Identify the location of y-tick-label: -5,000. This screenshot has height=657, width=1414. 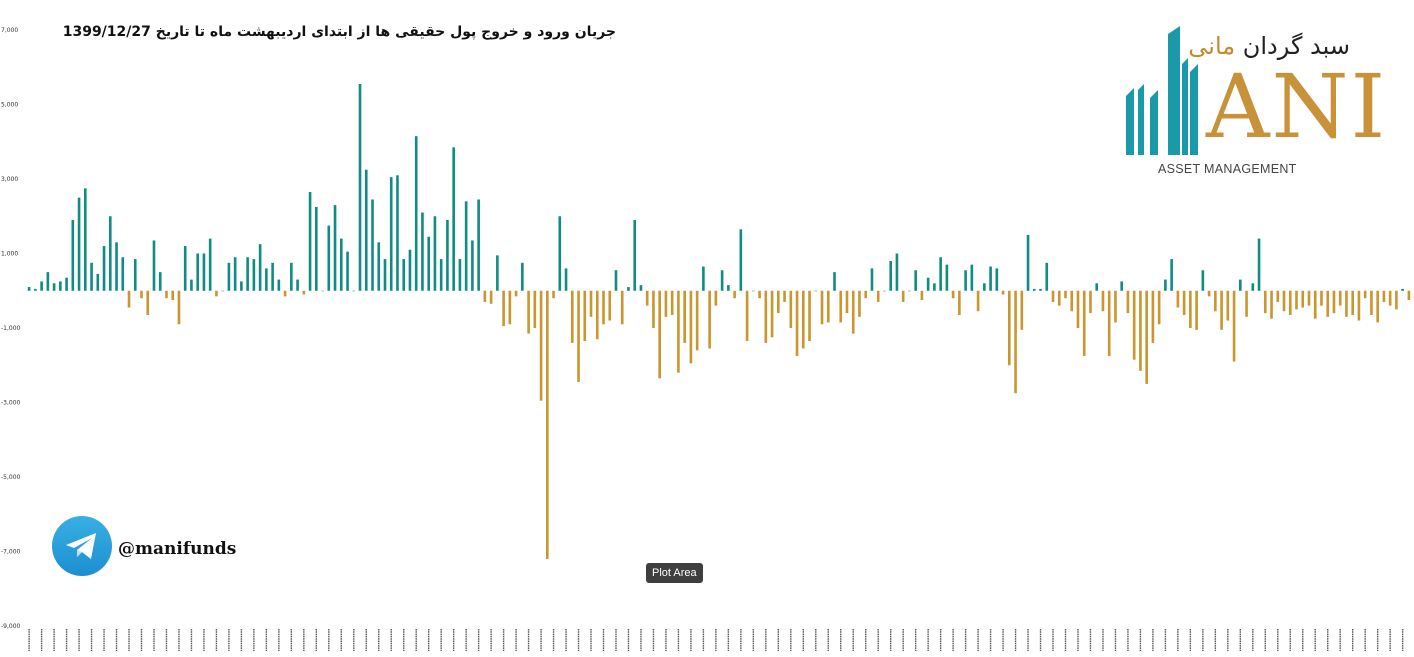
(11, 477).